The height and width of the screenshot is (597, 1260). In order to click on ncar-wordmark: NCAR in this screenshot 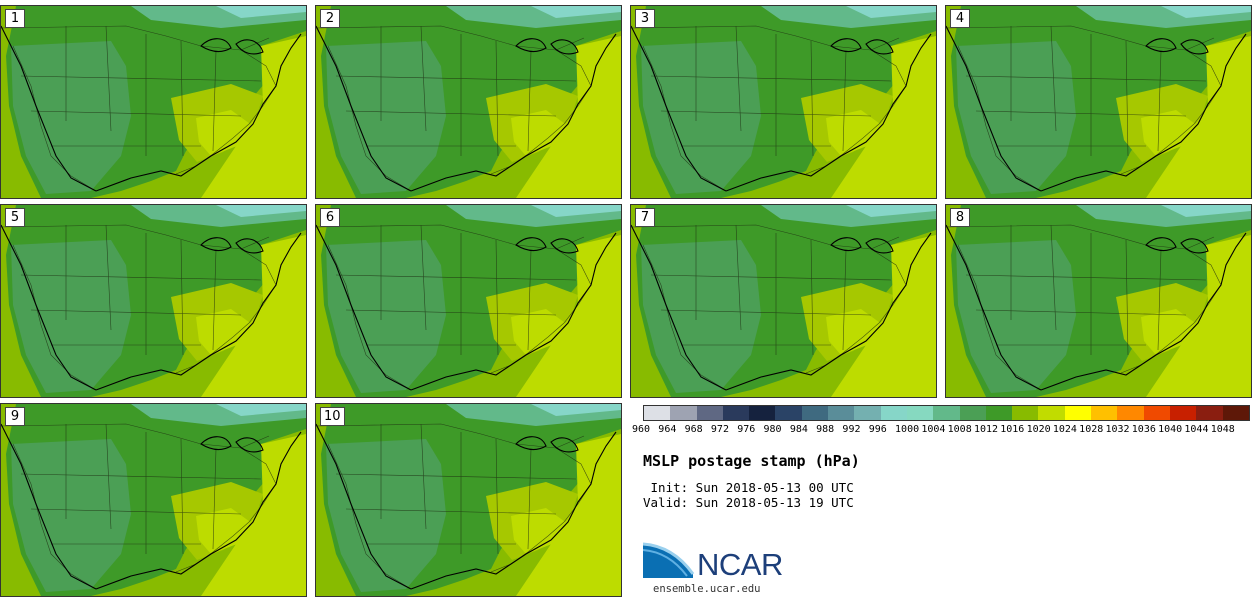, I will do `click(740, 564)`.